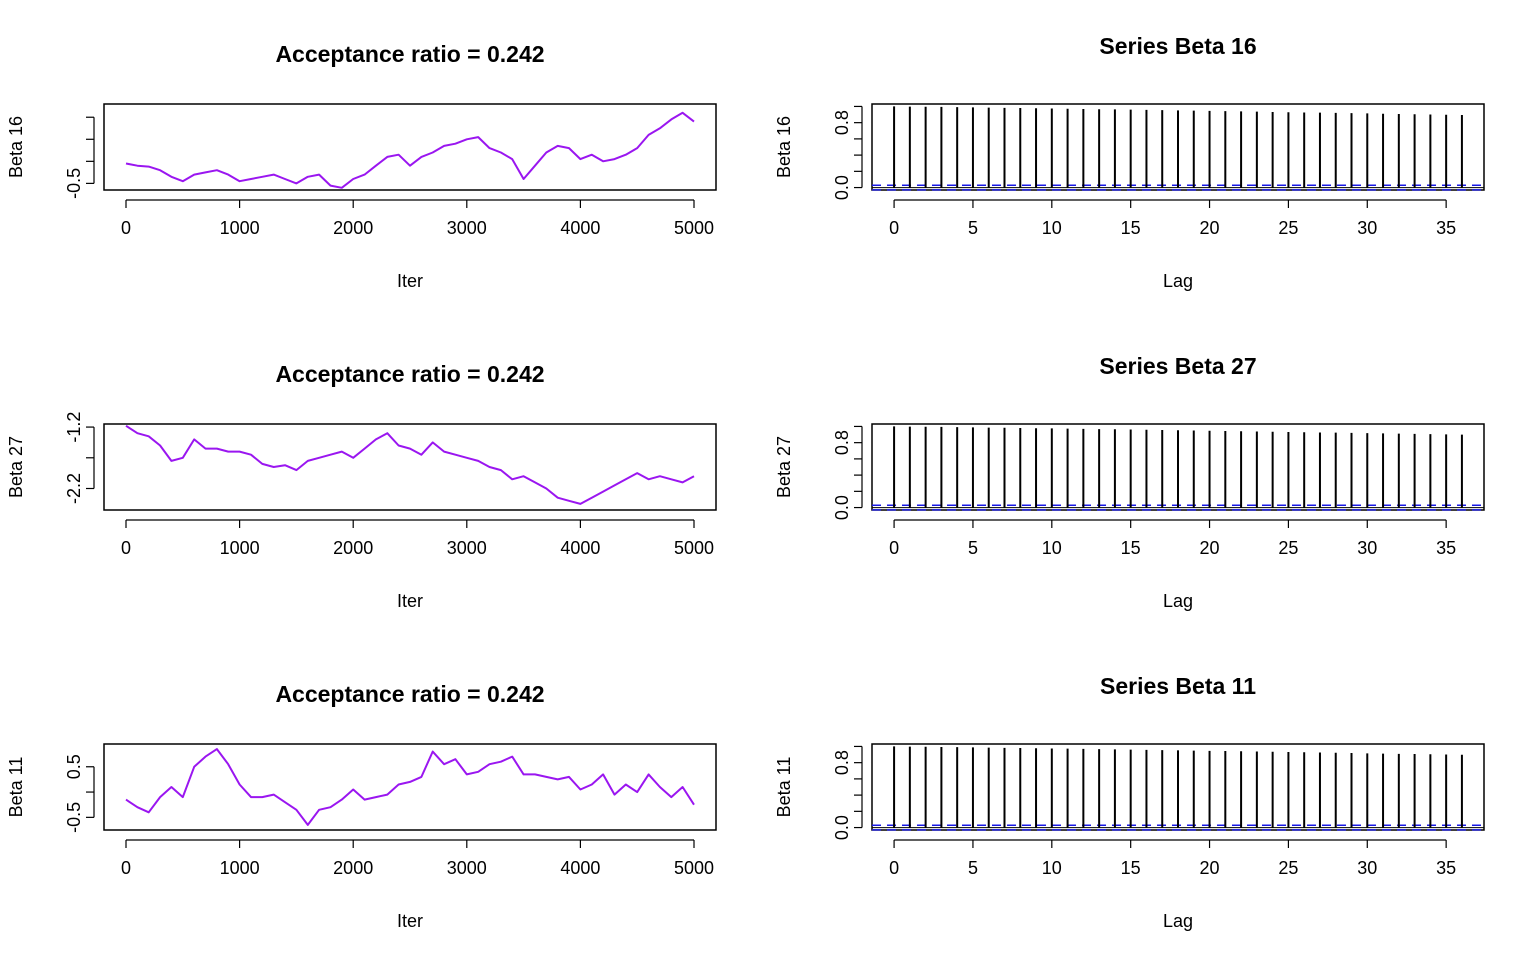 The image size is (1536, 960). Describe the element at coordinates (74, 766) in the screenshot. I see `y-tick-label: 0.5` at that location.